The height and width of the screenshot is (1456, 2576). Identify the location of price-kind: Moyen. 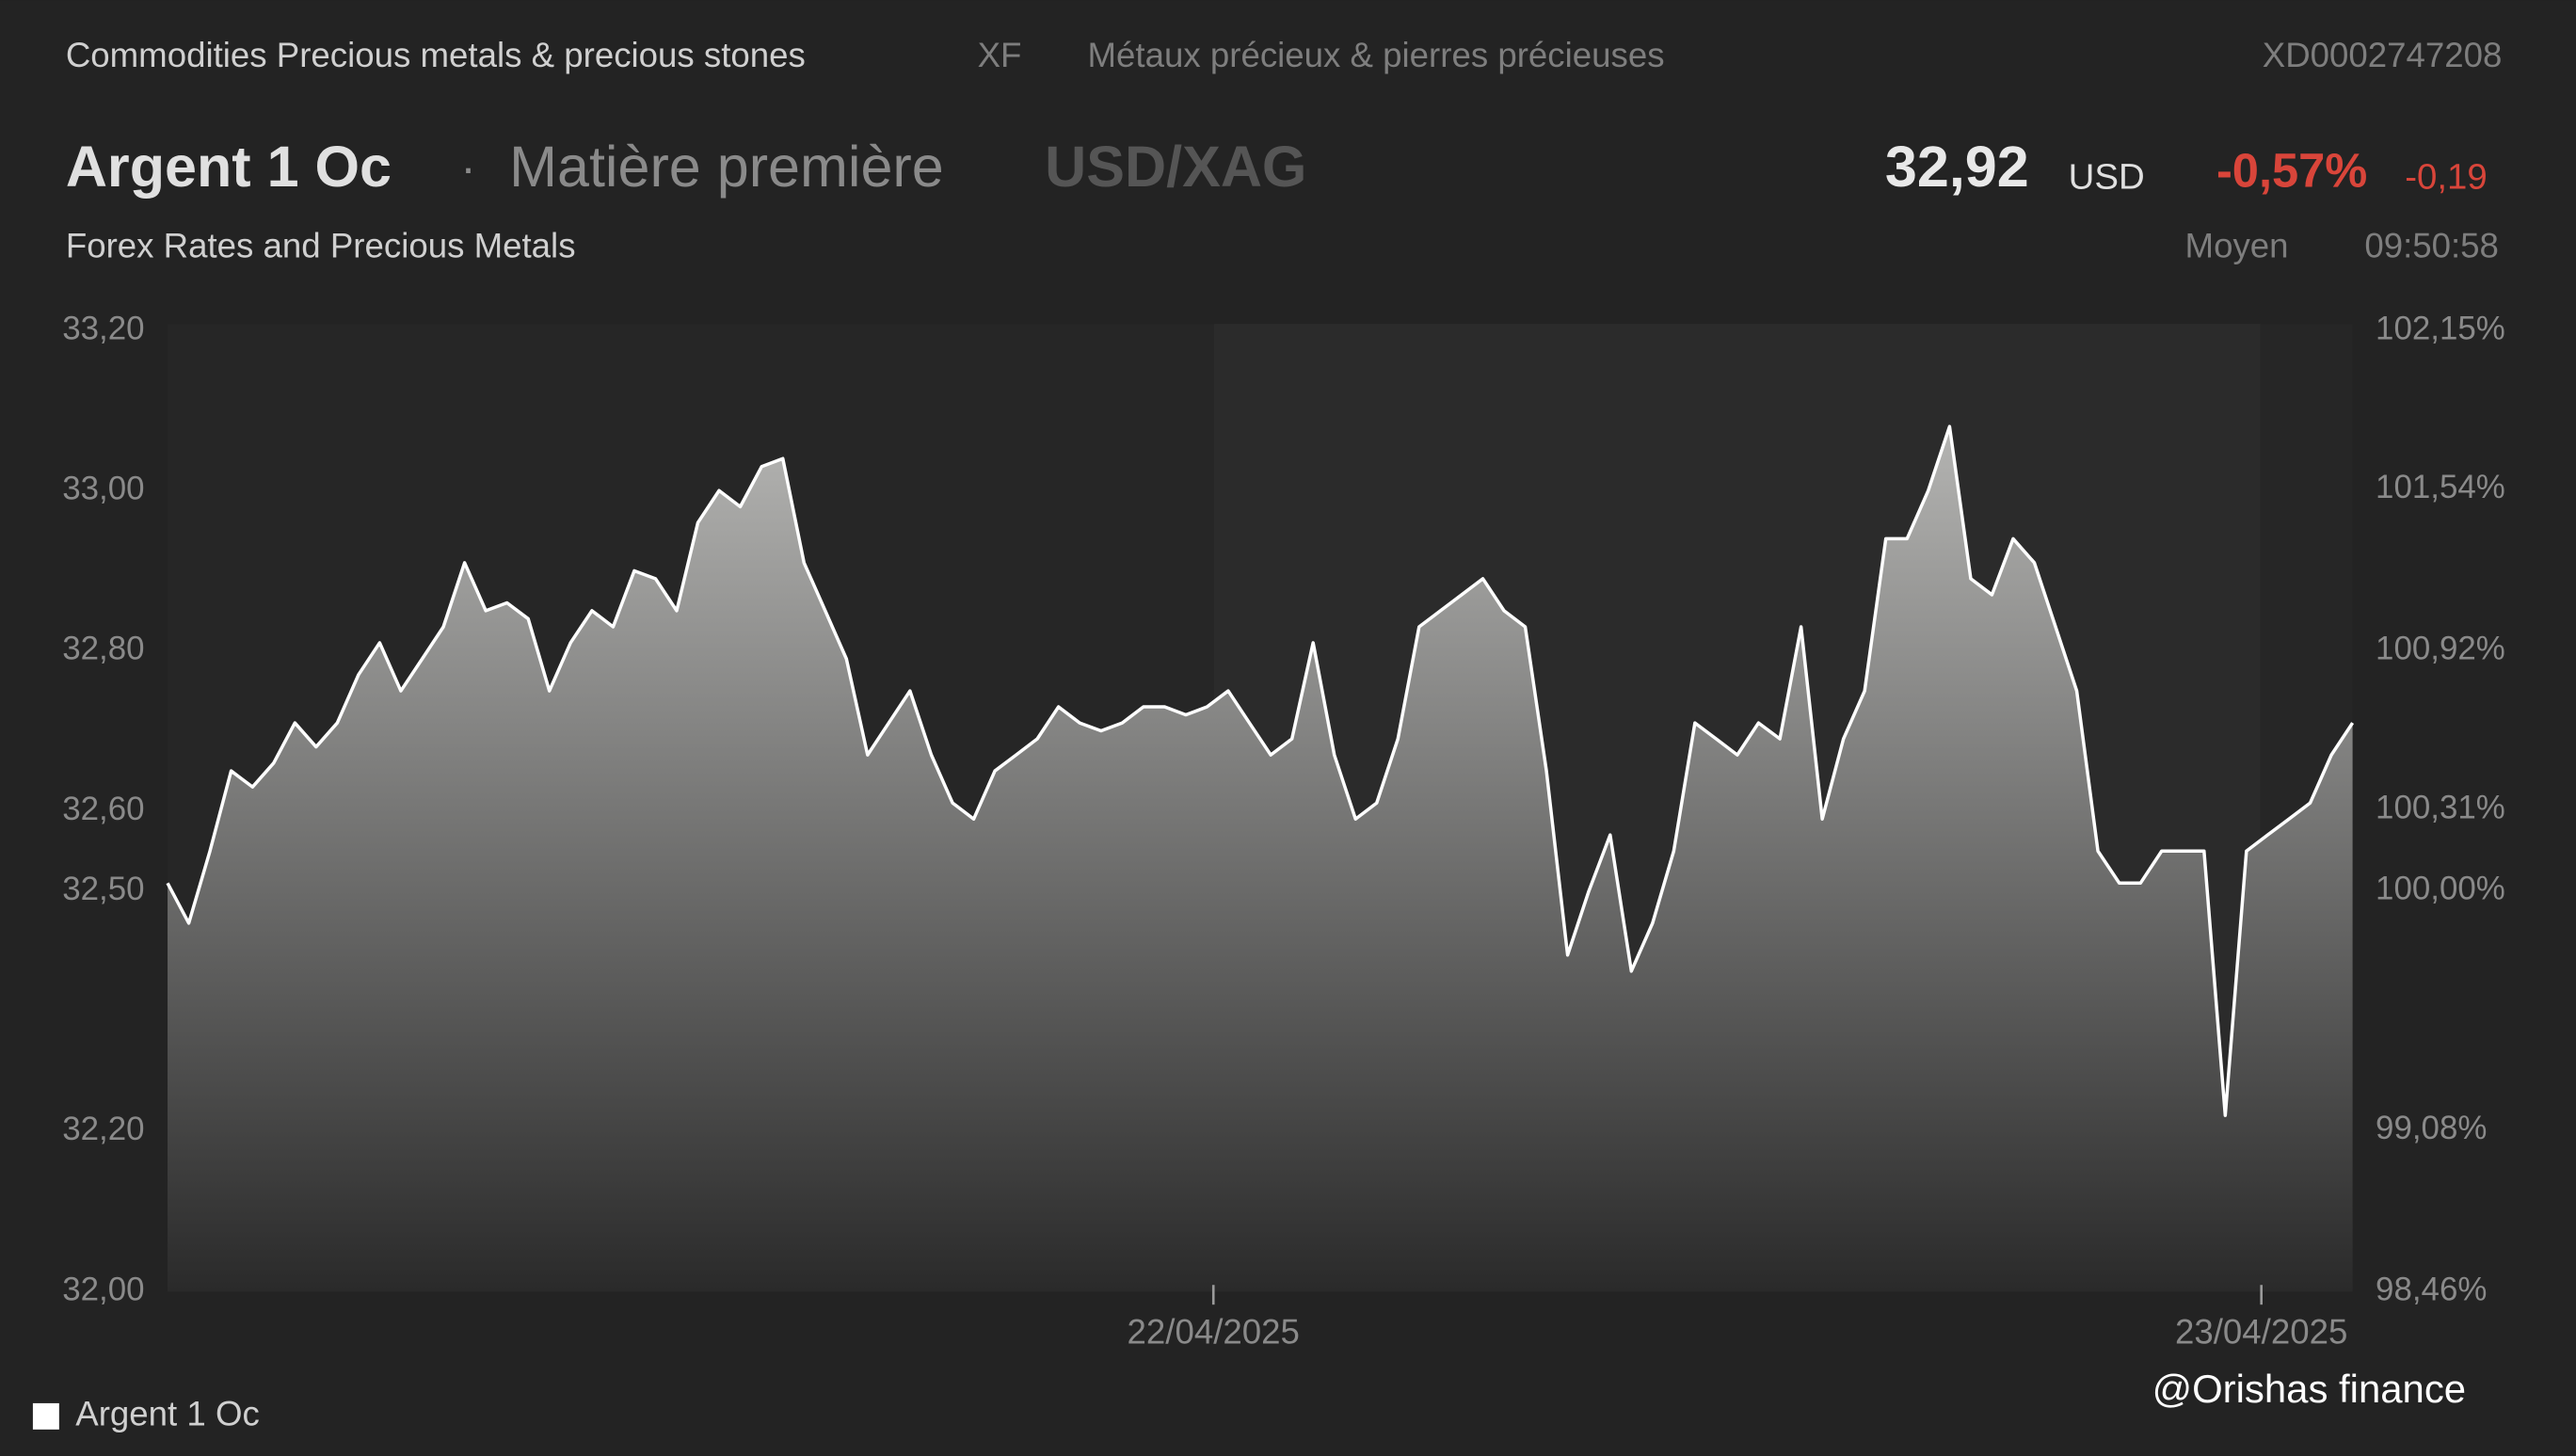
(2237, 245).